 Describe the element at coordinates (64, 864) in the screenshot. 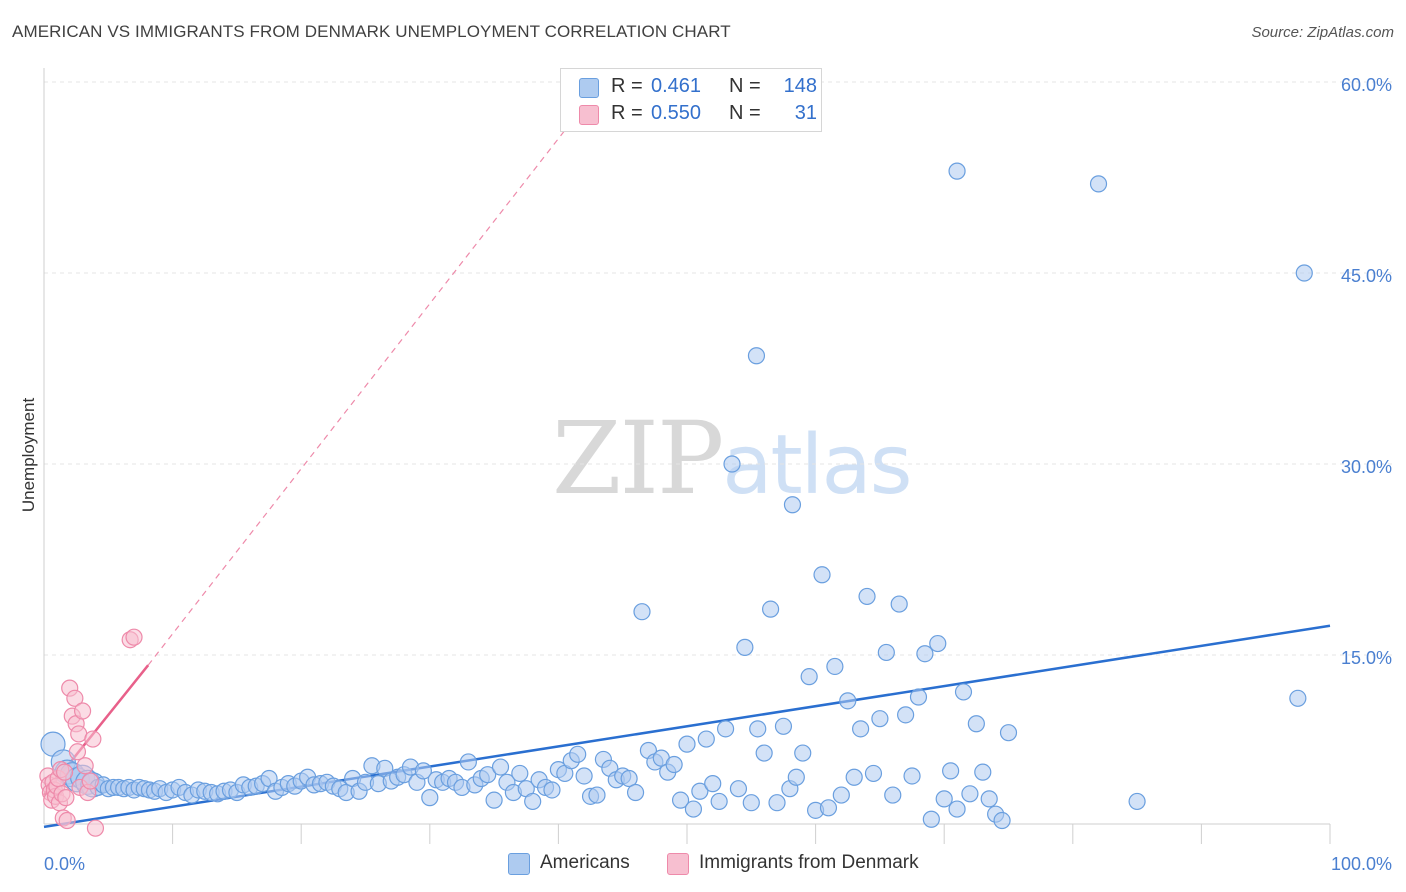

I see `x-tick-label-min: 0.0%` at that location.